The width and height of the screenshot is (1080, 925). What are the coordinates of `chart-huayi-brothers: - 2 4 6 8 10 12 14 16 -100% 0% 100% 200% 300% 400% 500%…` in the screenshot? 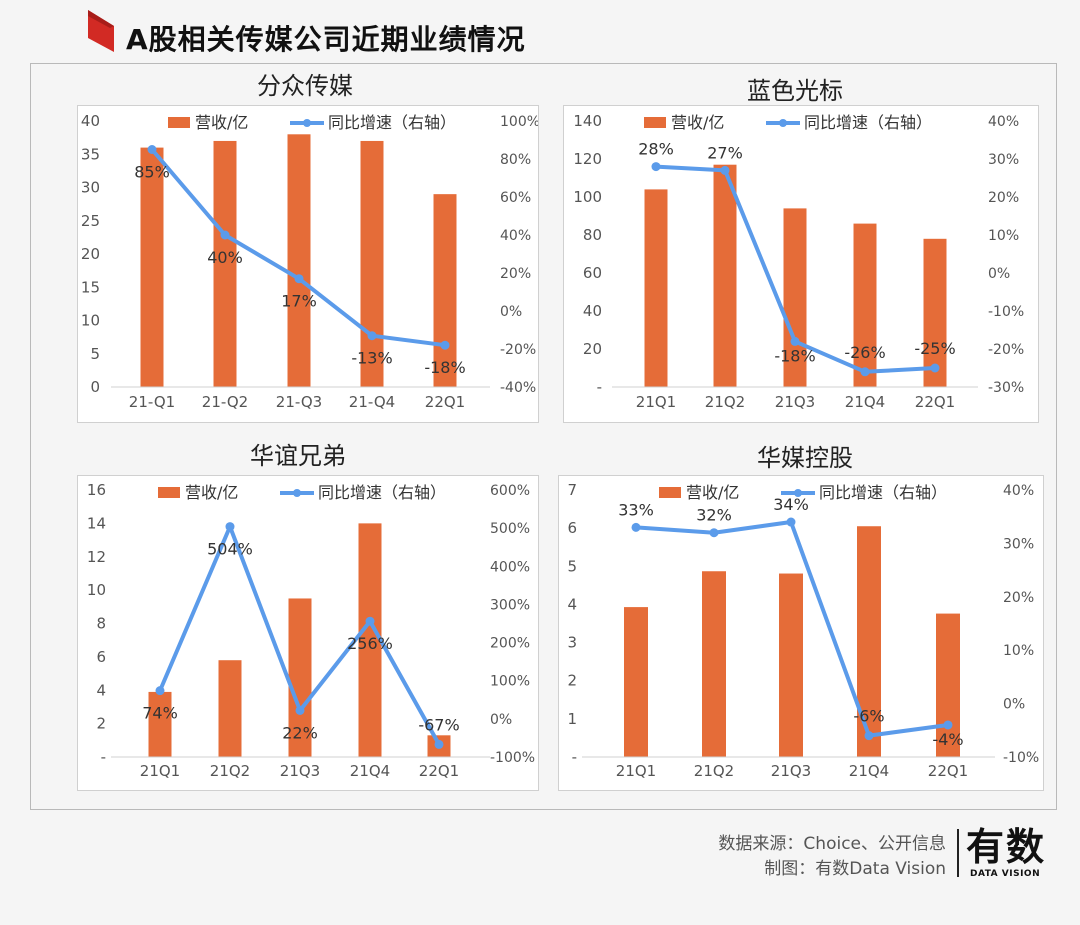 It's located at (308, 633).